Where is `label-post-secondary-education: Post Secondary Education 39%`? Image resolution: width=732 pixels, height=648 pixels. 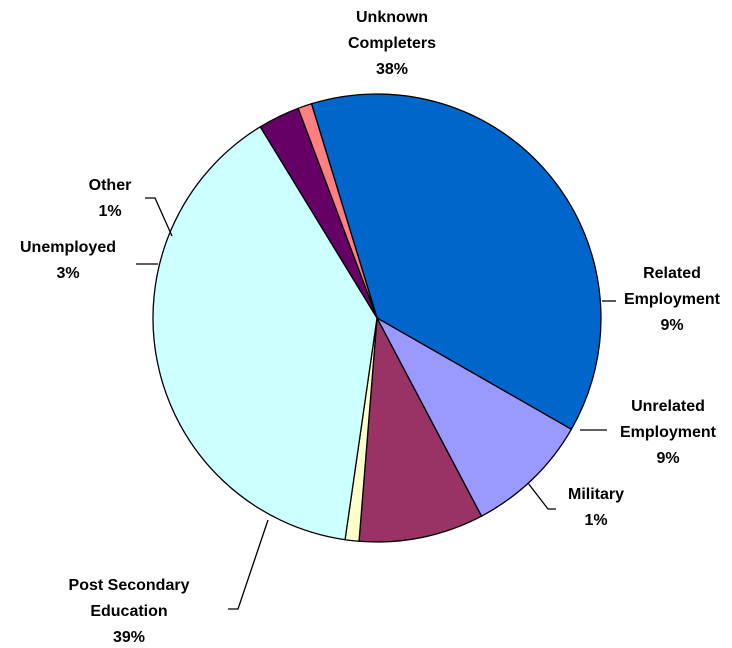
label-post-secondary-education: Post Secondary Education 39% is located at coordinates (129, 611).